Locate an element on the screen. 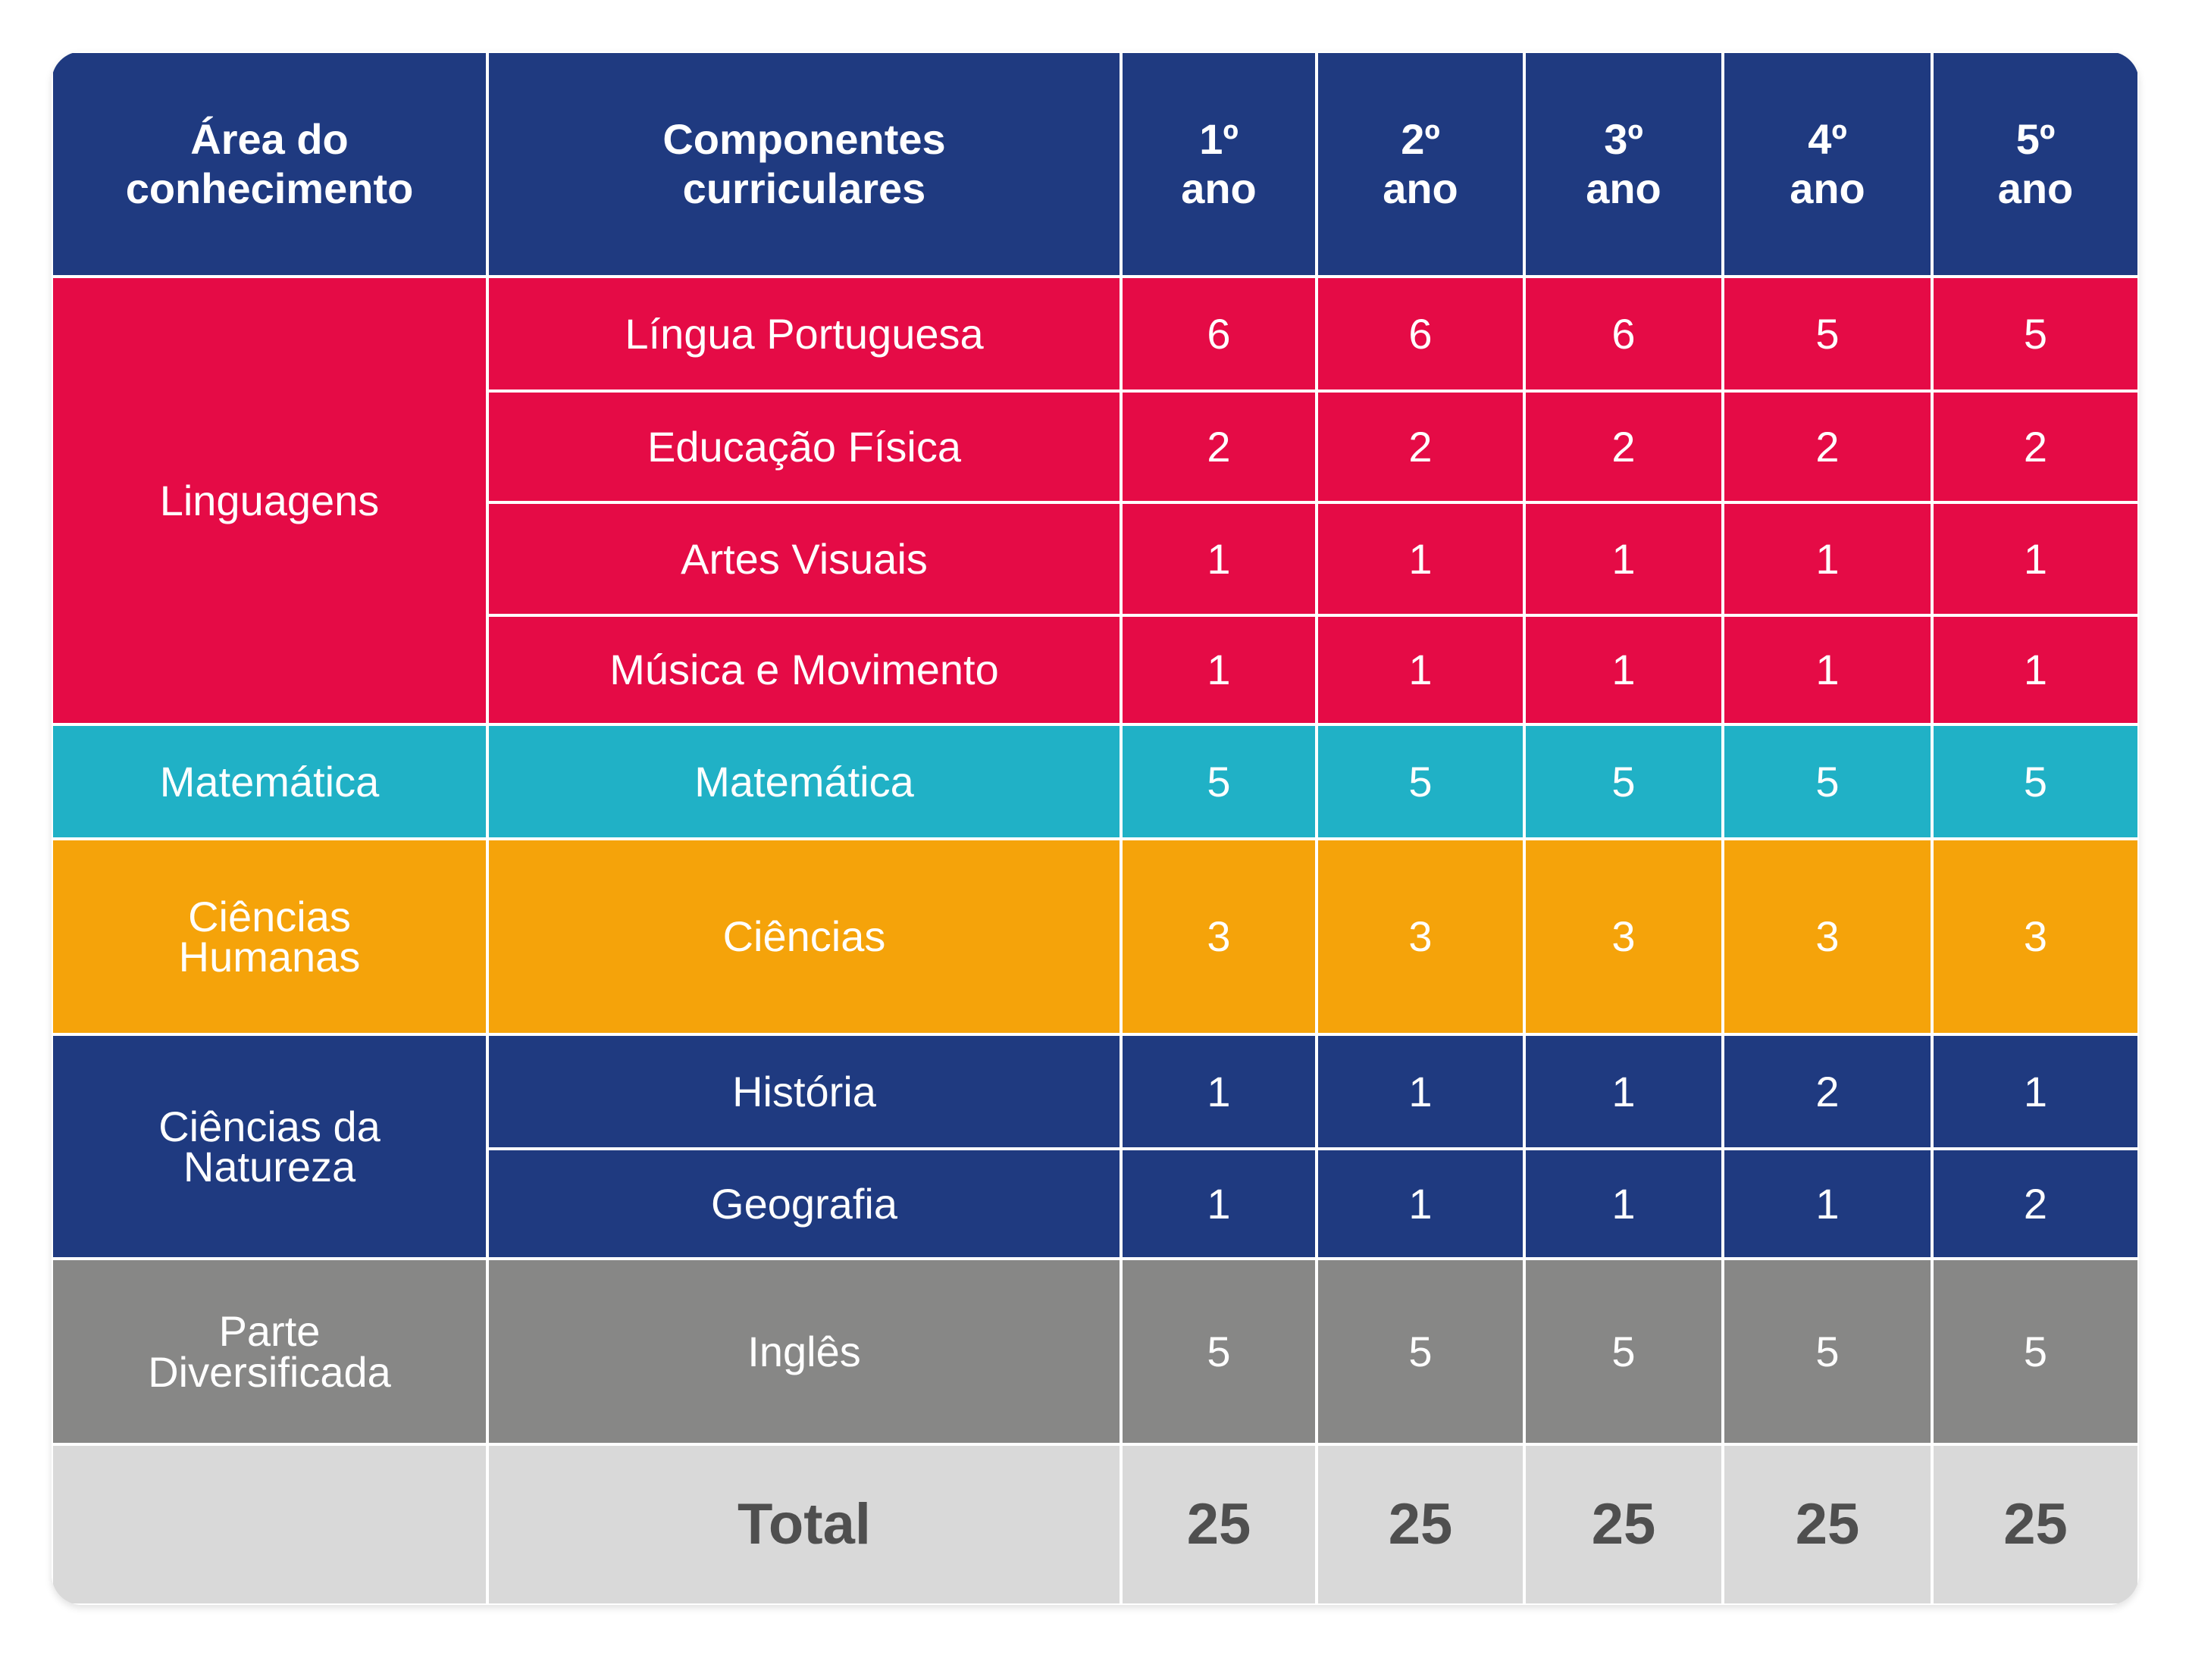 Image resolution: width=2189 pixels, height=1680 pixels. component-cell-text: Inglês is located at coordinates (804, 1351).